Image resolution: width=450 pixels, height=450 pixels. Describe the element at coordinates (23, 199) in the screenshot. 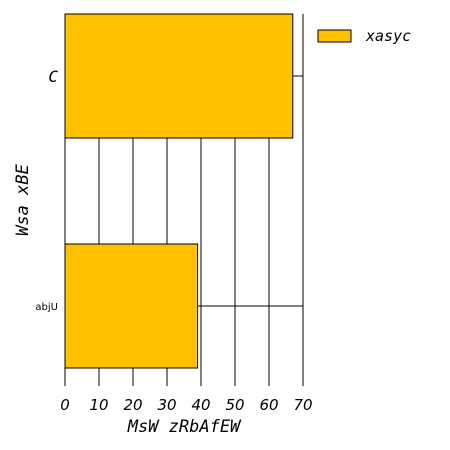

I see `y-axis-label: Wsa xBE` at that location.